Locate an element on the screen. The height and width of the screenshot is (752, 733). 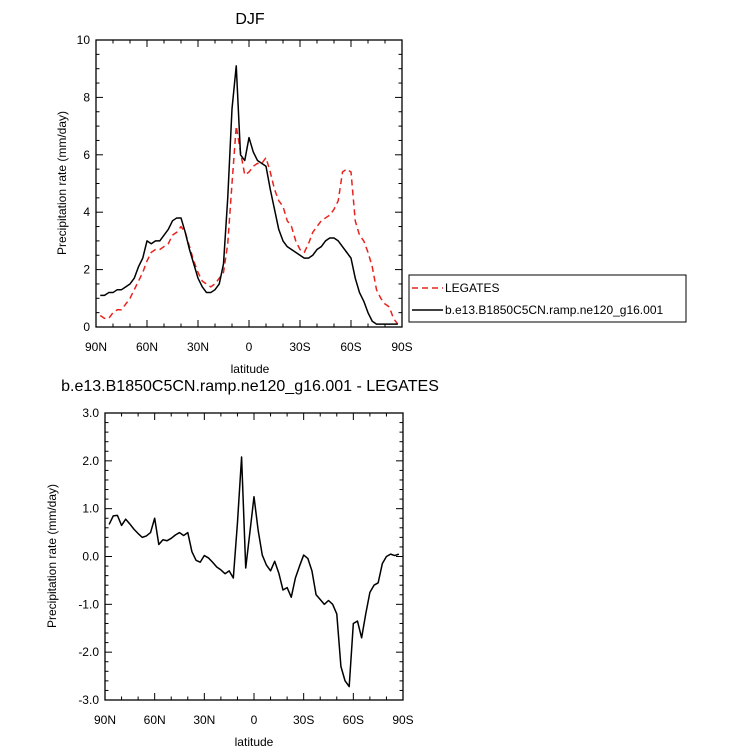
y-tick-label: 6 is located at coordinates (86, 155).